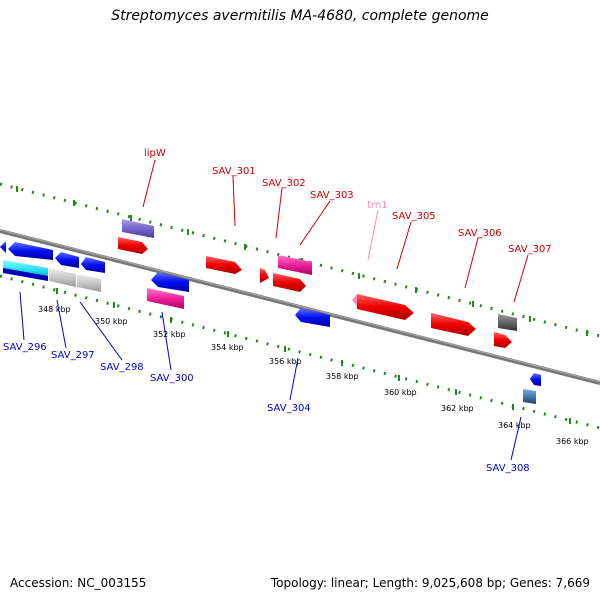 This screenshot has height=600, width=600. Describe the element at coordinates (342, 376) in the screenshot. I see `tick-label-358: 358 kbp` at that location.